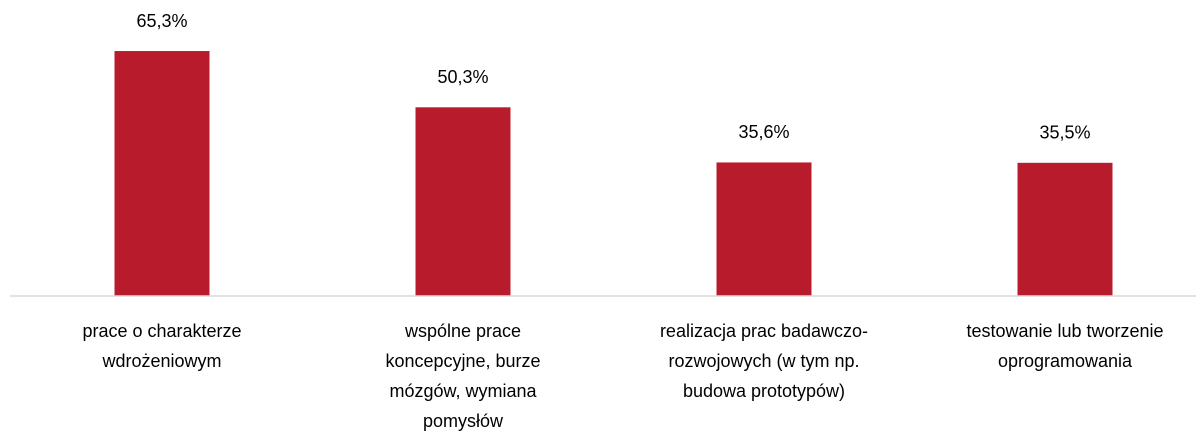 Image resolution: width=1196 pixels, height=441 pixels. What do you see at coordinates (162, 346) in the screenshot?
I see `x-tick-label: prace o charakterze wdrożeniowym` at bounding box center [162, 346].